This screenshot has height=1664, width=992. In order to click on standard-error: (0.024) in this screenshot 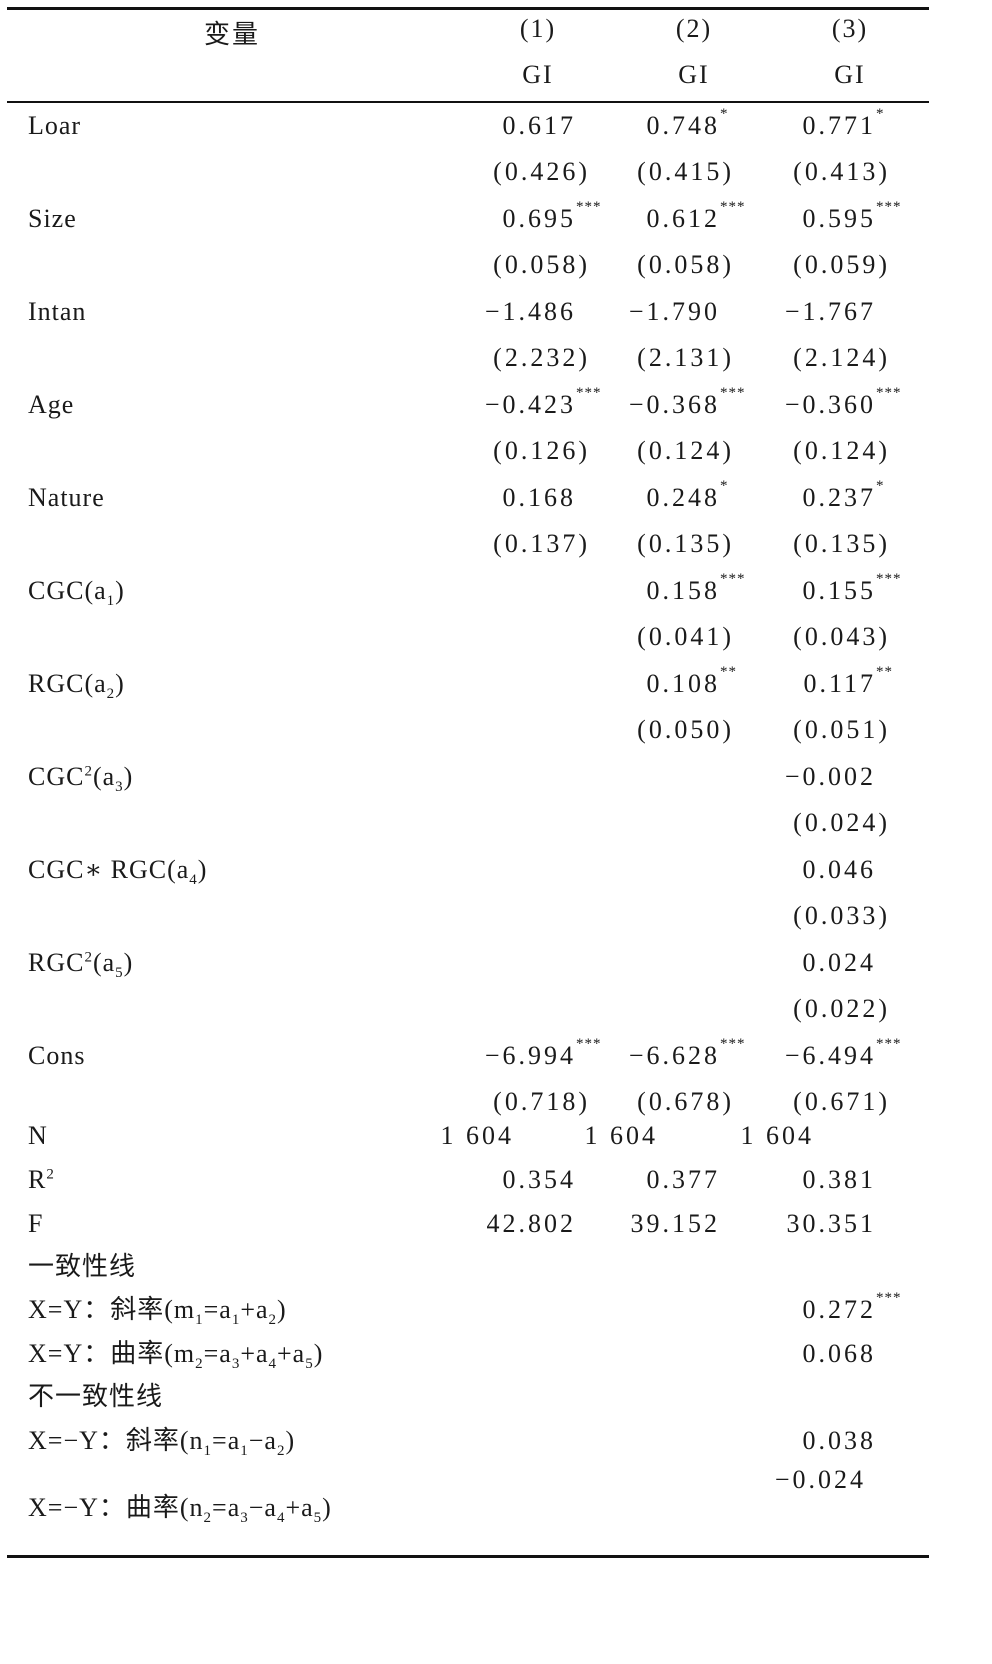, I will do `click(841, 822)`.